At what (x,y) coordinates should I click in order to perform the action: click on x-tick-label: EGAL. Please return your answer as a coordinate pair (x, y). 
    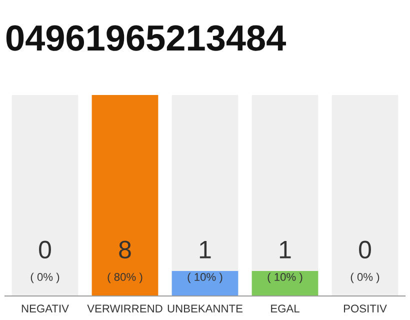
    Looking at the image, I should click on (285, 308).